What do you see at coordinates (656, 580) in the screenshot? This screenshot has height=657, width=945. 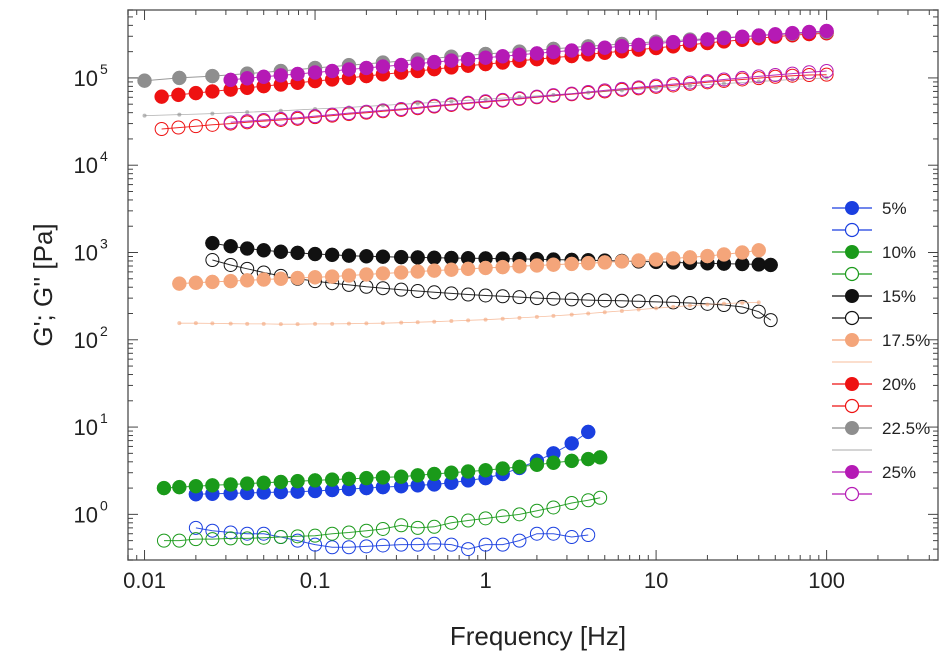 I see `x-tick-label: 10` at bounding box center [656, 580].